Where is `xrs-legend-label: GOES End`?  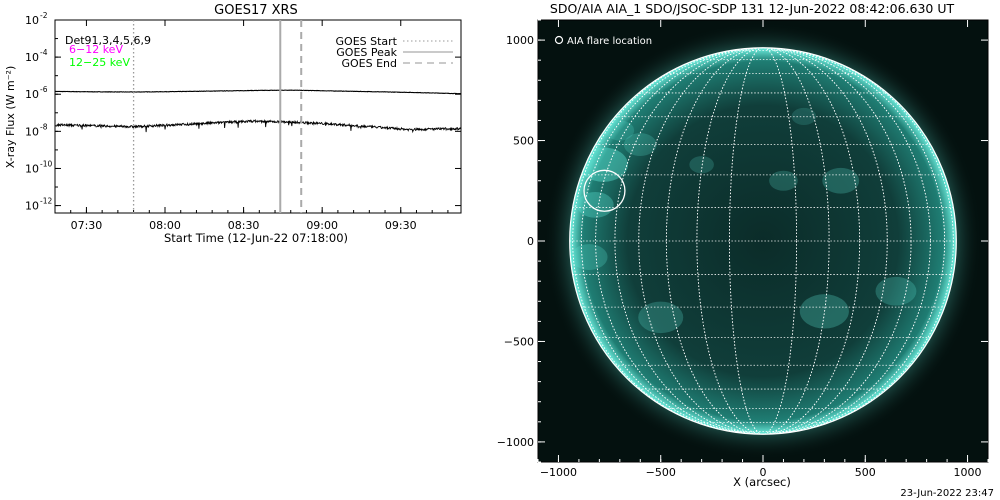
xrs-legend-label: GOES End is located at coordinates (369, 63).